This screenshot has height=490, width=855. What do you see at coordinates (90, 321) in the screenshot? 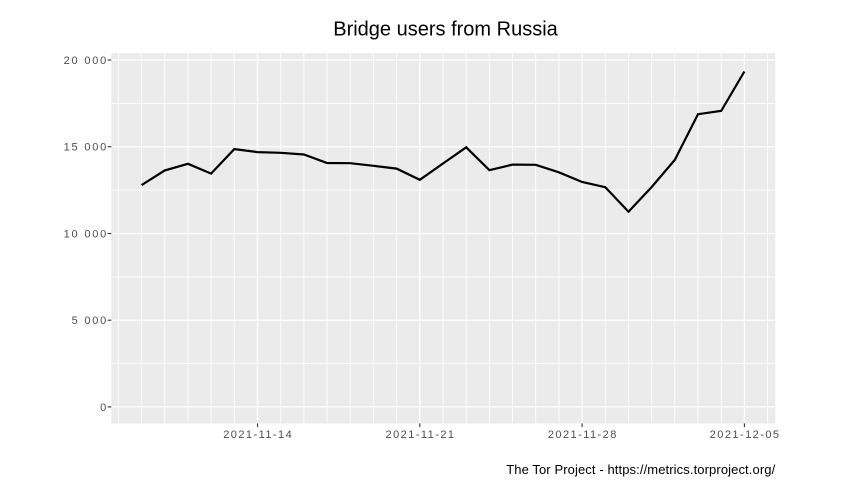
I see `svg-text: 5 000` at bounding box center [90, 321].